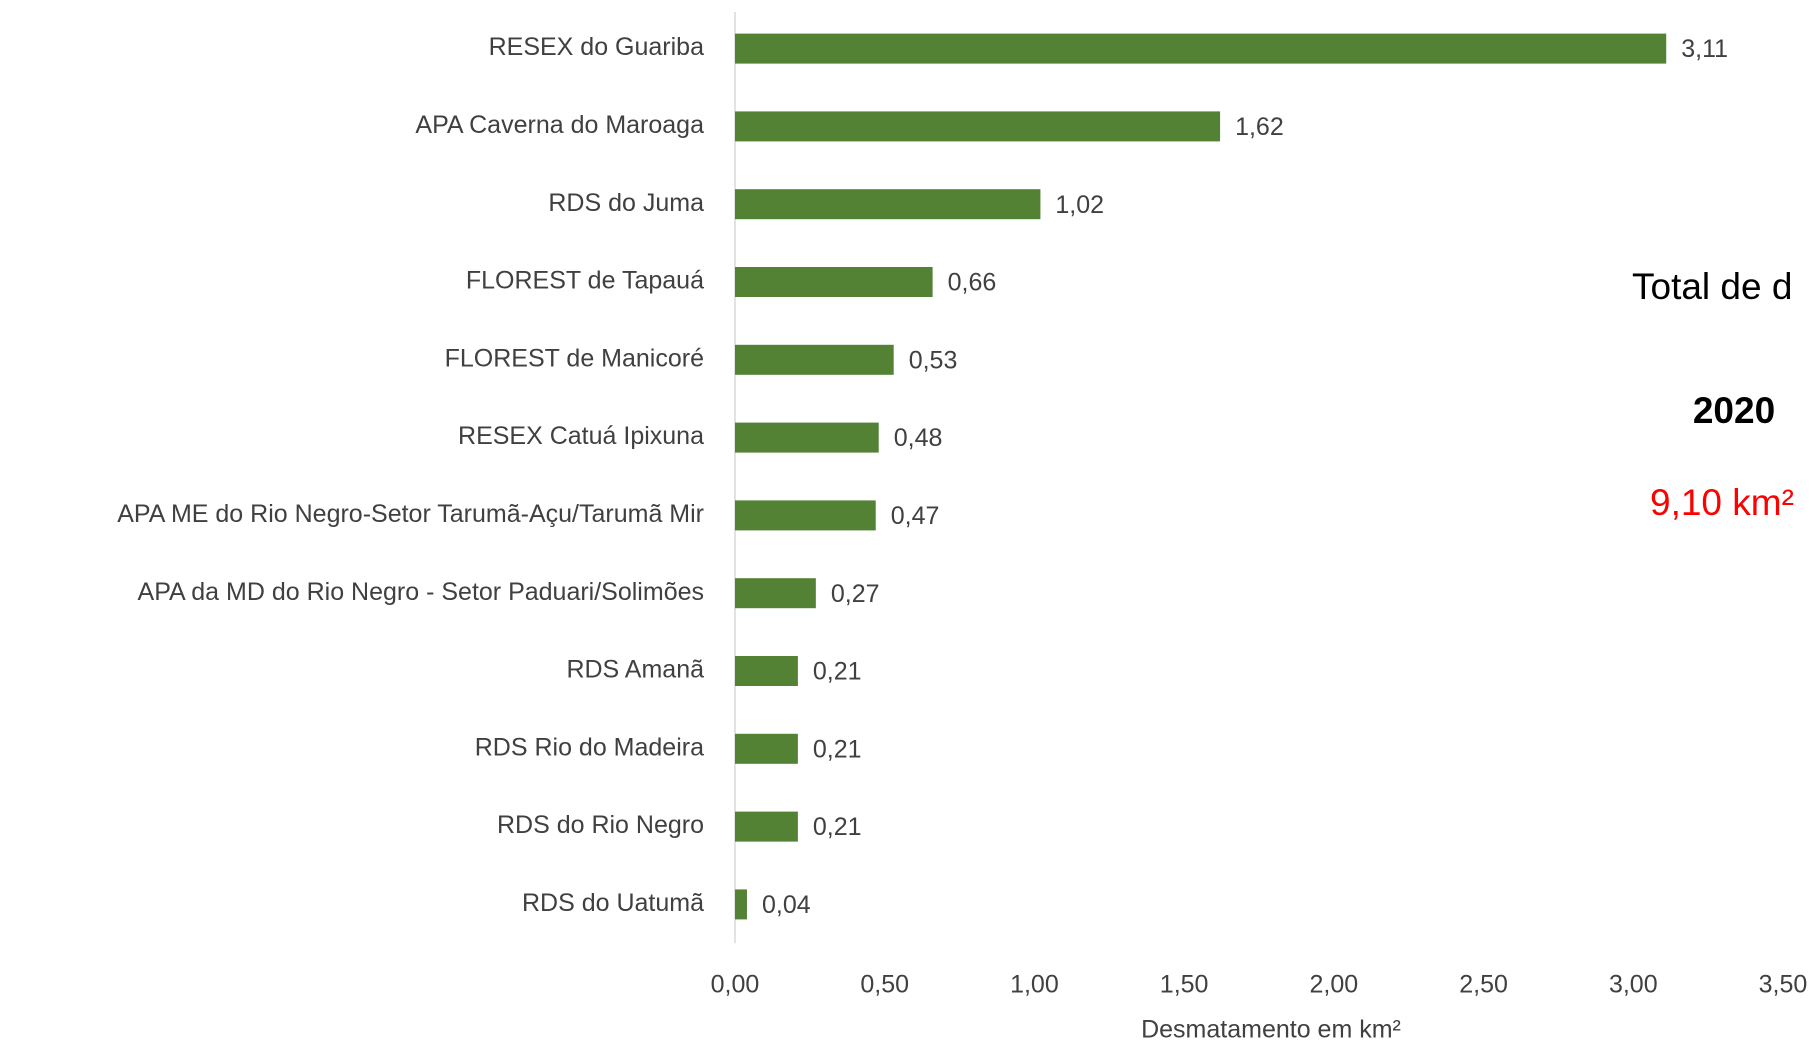  Describe the element at coordinates (1079, 205) in the screenshot. I see `value-label: 1,02` at that location.